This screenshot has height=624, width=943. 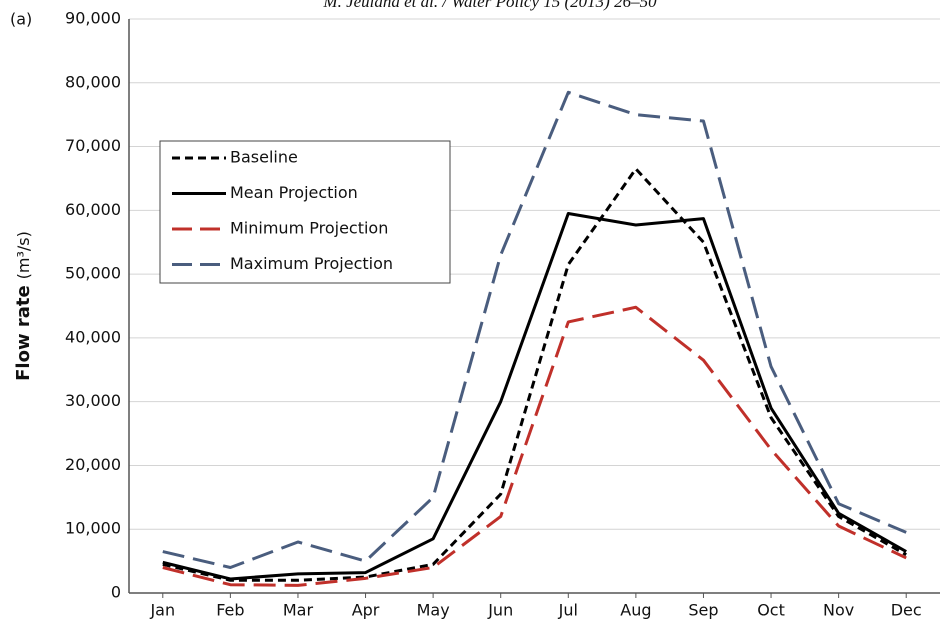 What do you see at coordinates (93, 81) in the screenshot?
I see `y-tick-label: 80,000` at bounding box center [93, 81].